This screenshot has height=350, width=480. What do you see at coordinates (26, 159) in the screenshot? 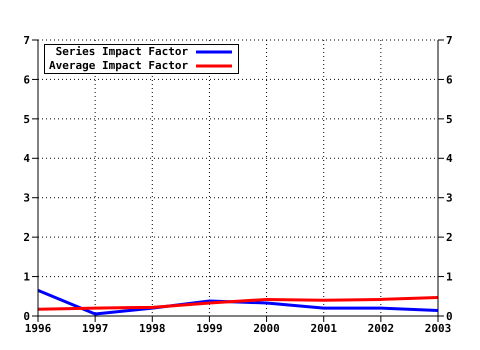
I see `y-tick-label: 4` at bounding box center [26, 159].